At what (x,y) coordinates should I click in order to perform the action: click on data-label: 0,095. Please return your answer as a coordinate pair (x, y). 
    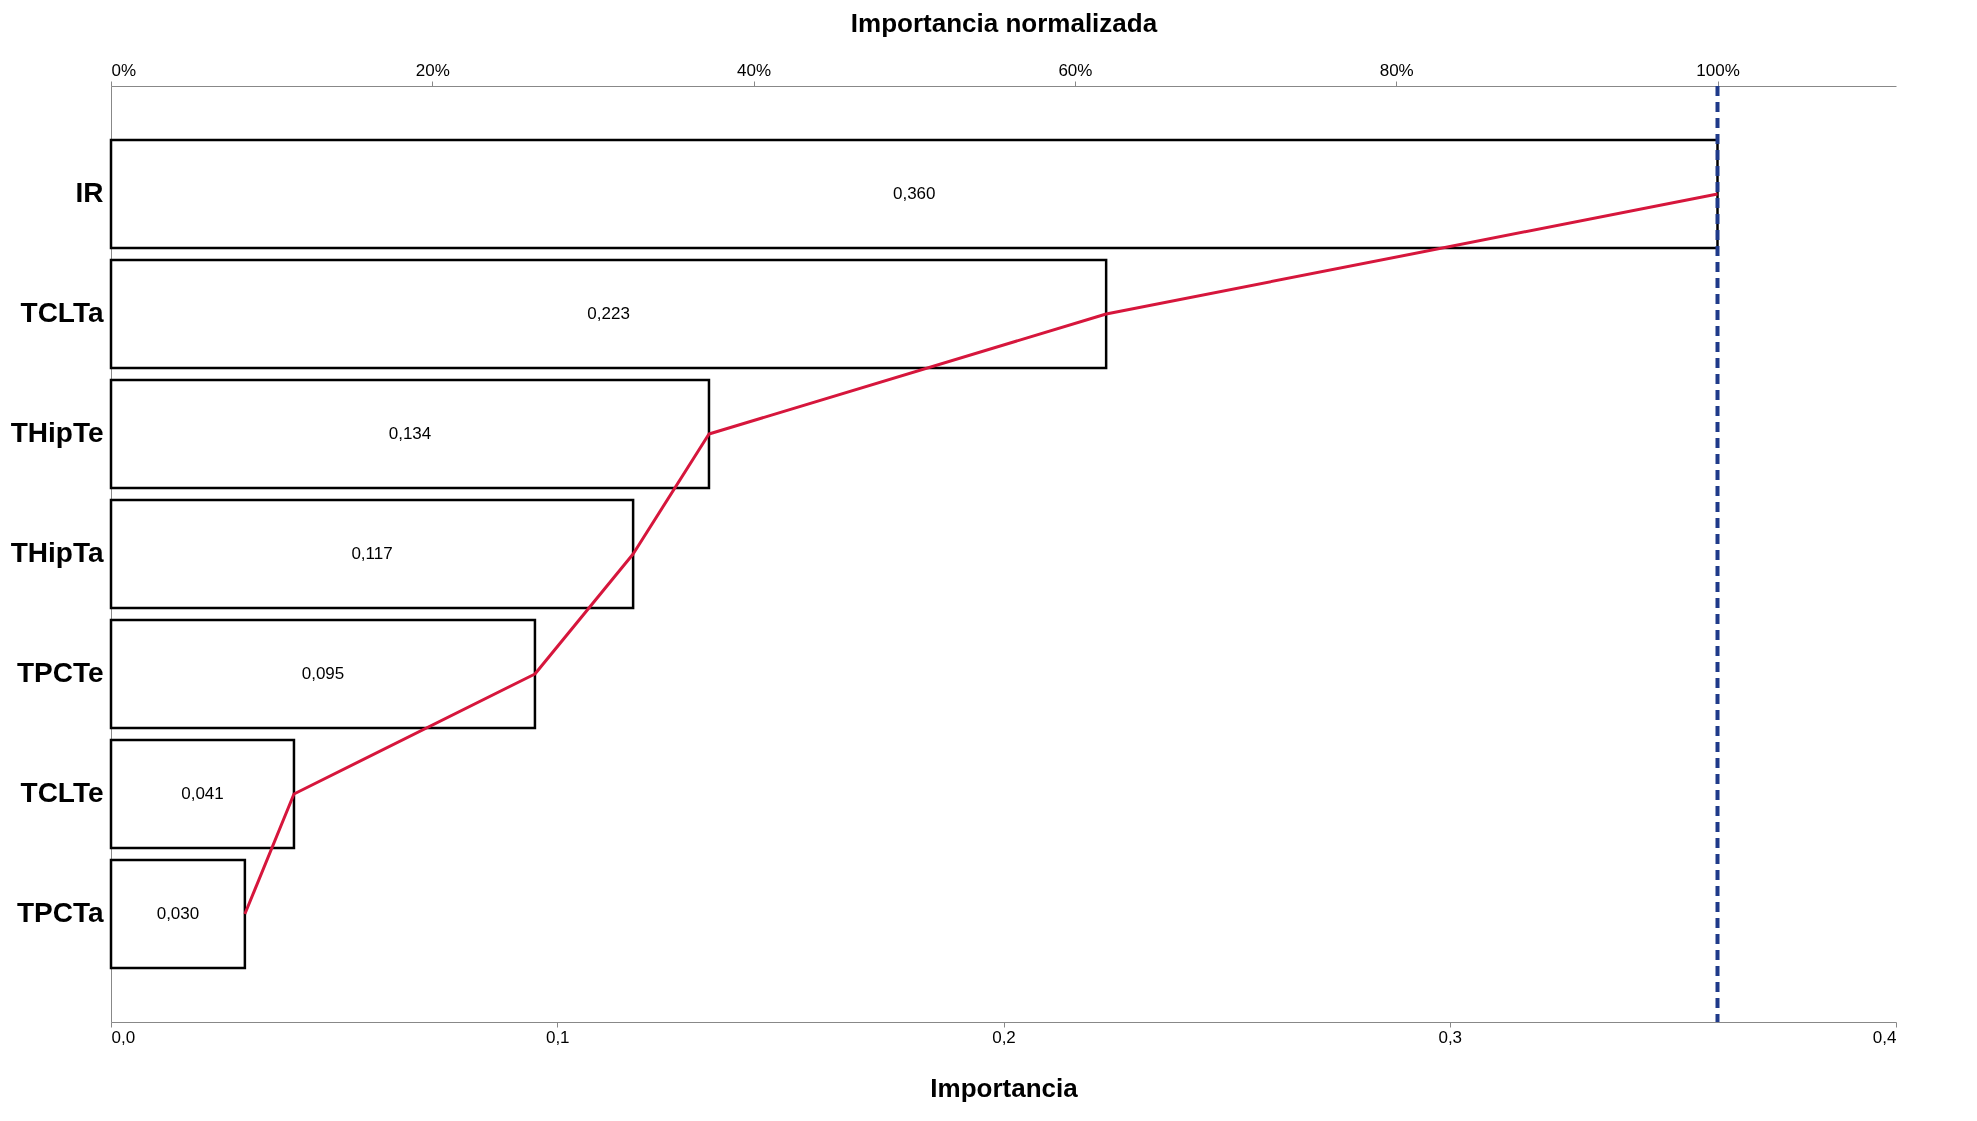
    Looking at the image, I should click on (323, 673).